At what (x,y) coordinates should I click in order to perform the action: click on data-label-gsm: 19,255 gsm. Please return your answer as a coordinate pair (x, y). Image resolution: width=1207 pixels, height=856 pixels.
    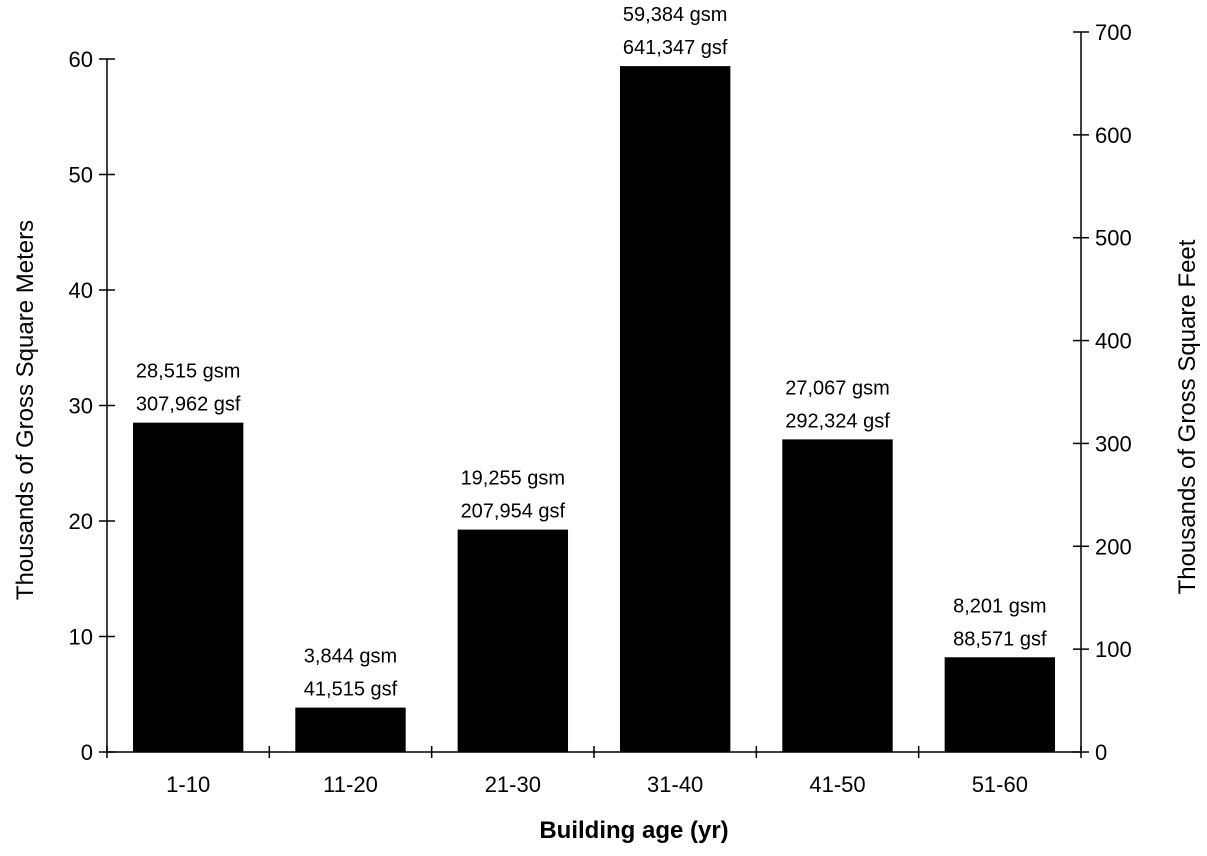
    Looking at the image, I should click on (513, 479).